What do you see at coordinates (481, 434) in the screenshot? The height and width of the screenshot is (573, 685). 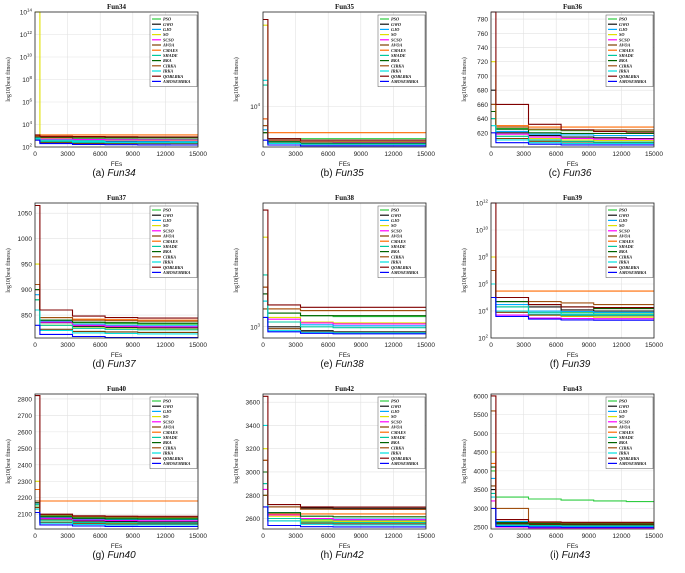 I see `y-tick-label: 5000` at bounding box center [481, 434].